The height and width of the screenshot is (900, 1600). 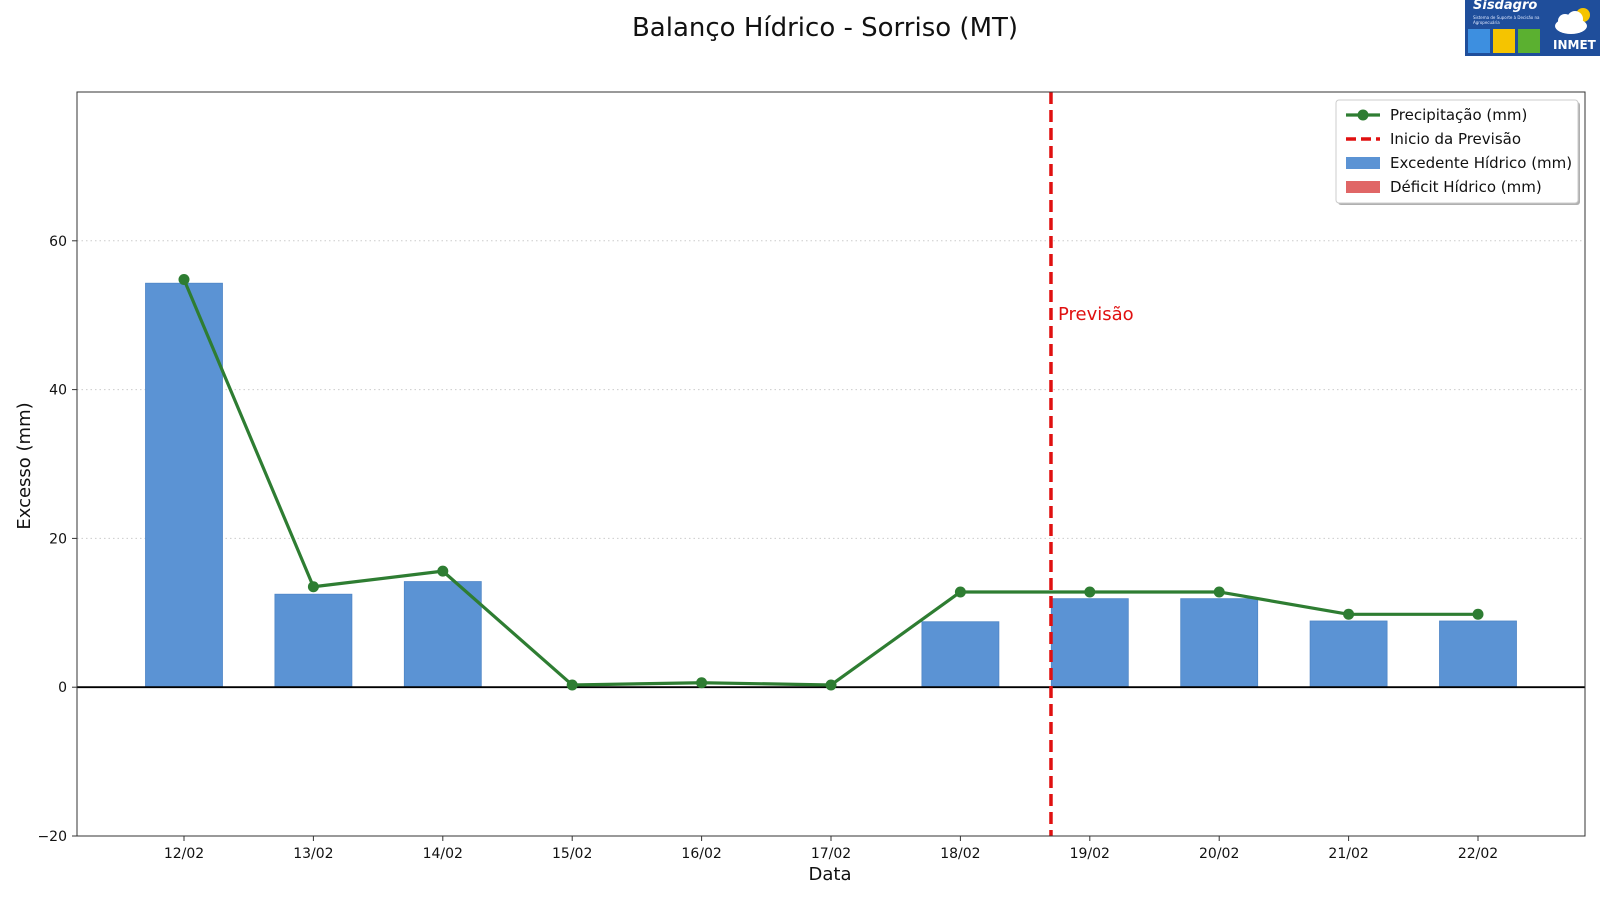 What do you see at coordinates (52, 837) in the screenshot?
I see `y-tick-label: −20` at bounding box center [52, 837].